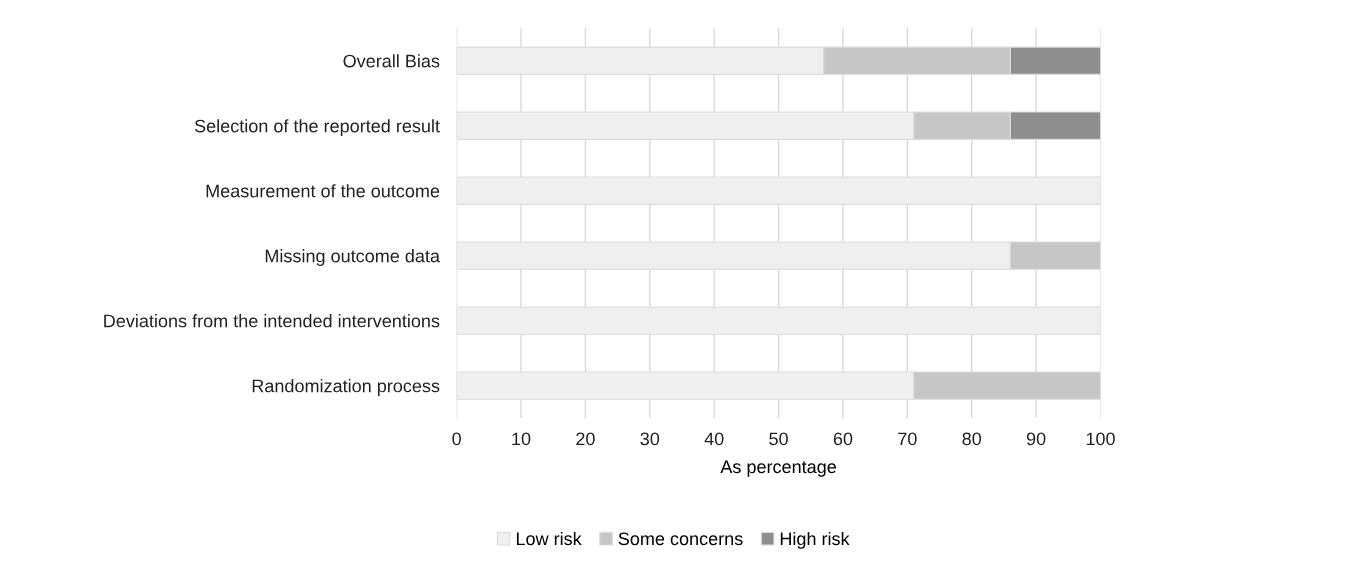 The height and width of the screenshot is (565, 1347). What do you see at coordinates (650, 439) in the screenshot?
I see `x-tick-label: 30` at bounding box center [650, 439].